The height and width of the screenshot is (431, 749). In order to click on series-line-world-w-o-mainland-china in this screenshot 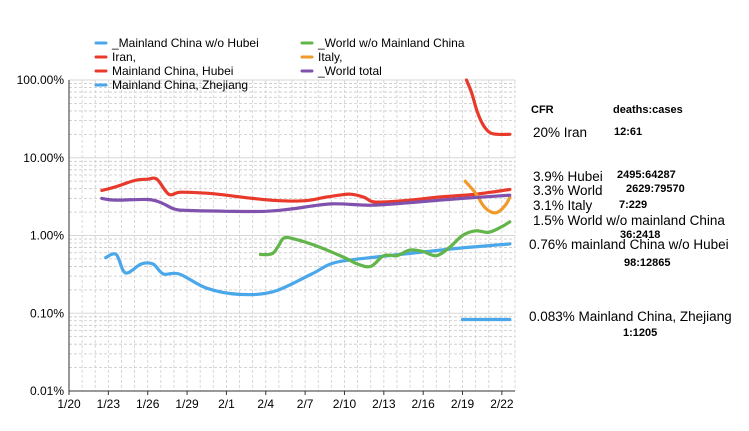, I will do `click(385, 244)`.